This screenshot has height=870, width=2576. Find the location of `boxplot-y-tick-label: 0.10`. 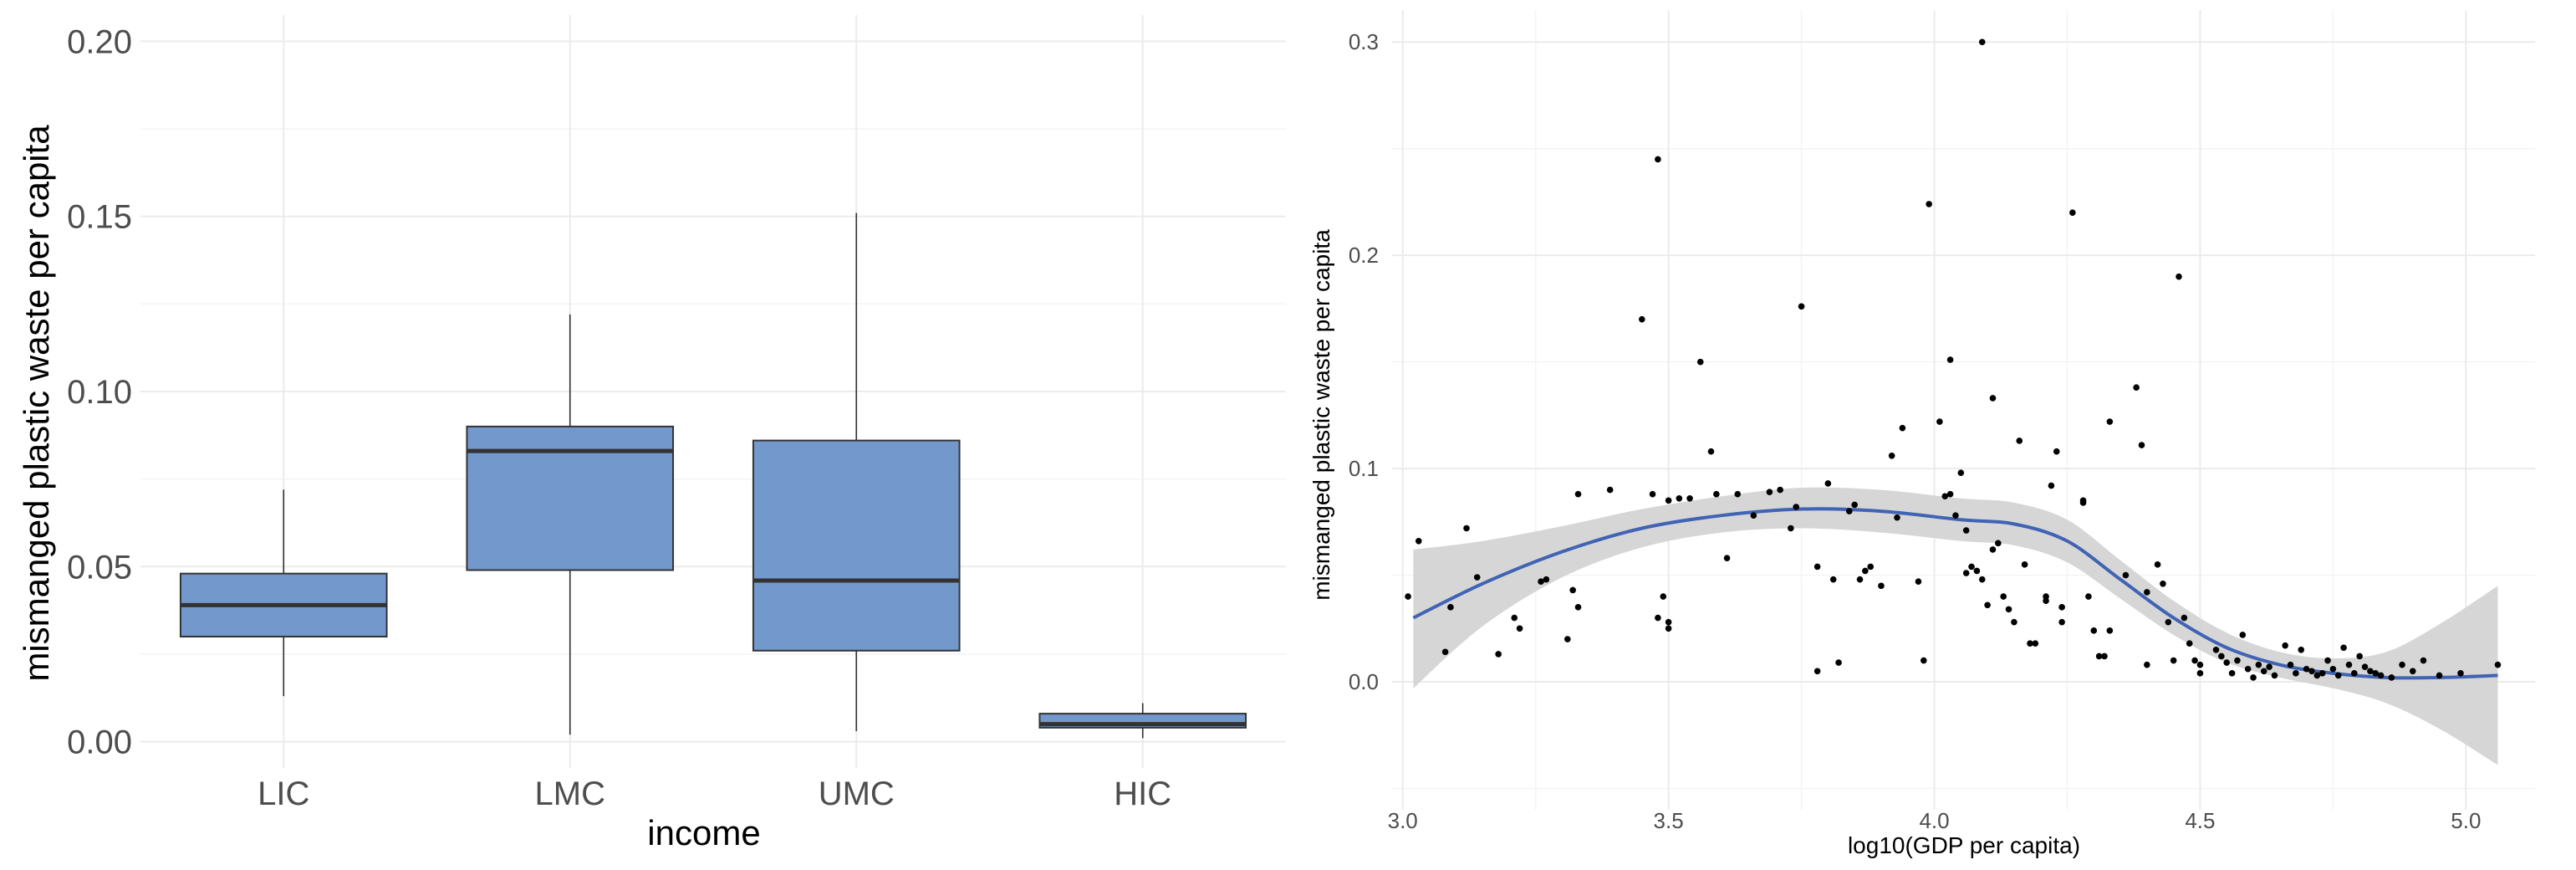

boxplot-y-tick-label: 0.10 is located at coordinates (100, 393).